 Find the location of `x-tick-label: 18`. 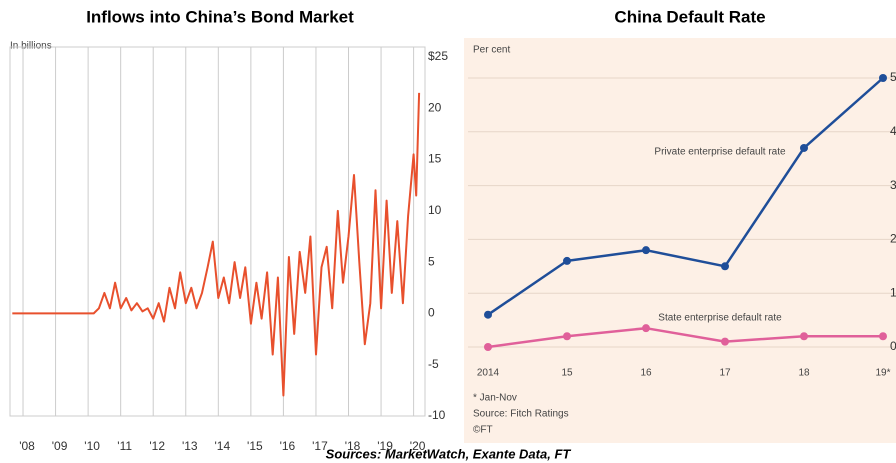

x-tick-label: 18 is located at coordinates (804, 373).